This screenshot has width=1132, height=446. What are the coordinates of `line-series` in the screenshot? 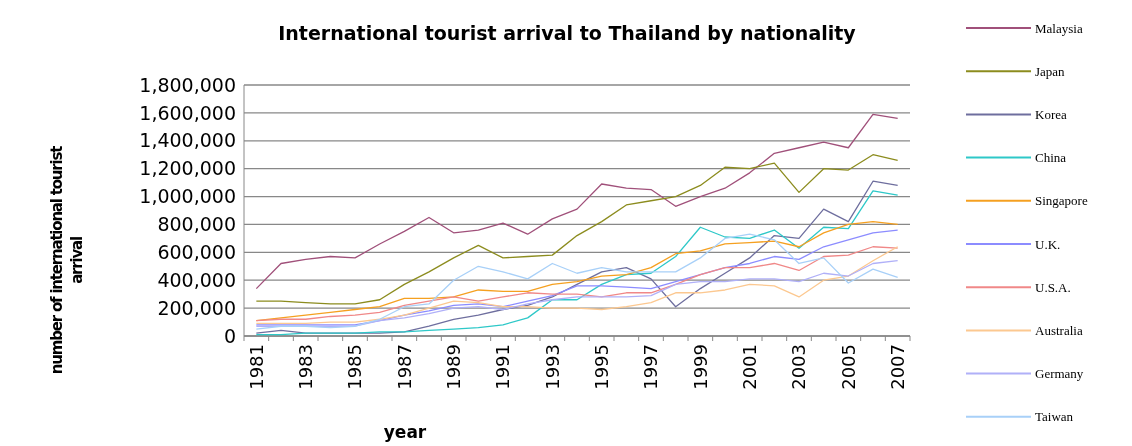 It's located at (577, 293).